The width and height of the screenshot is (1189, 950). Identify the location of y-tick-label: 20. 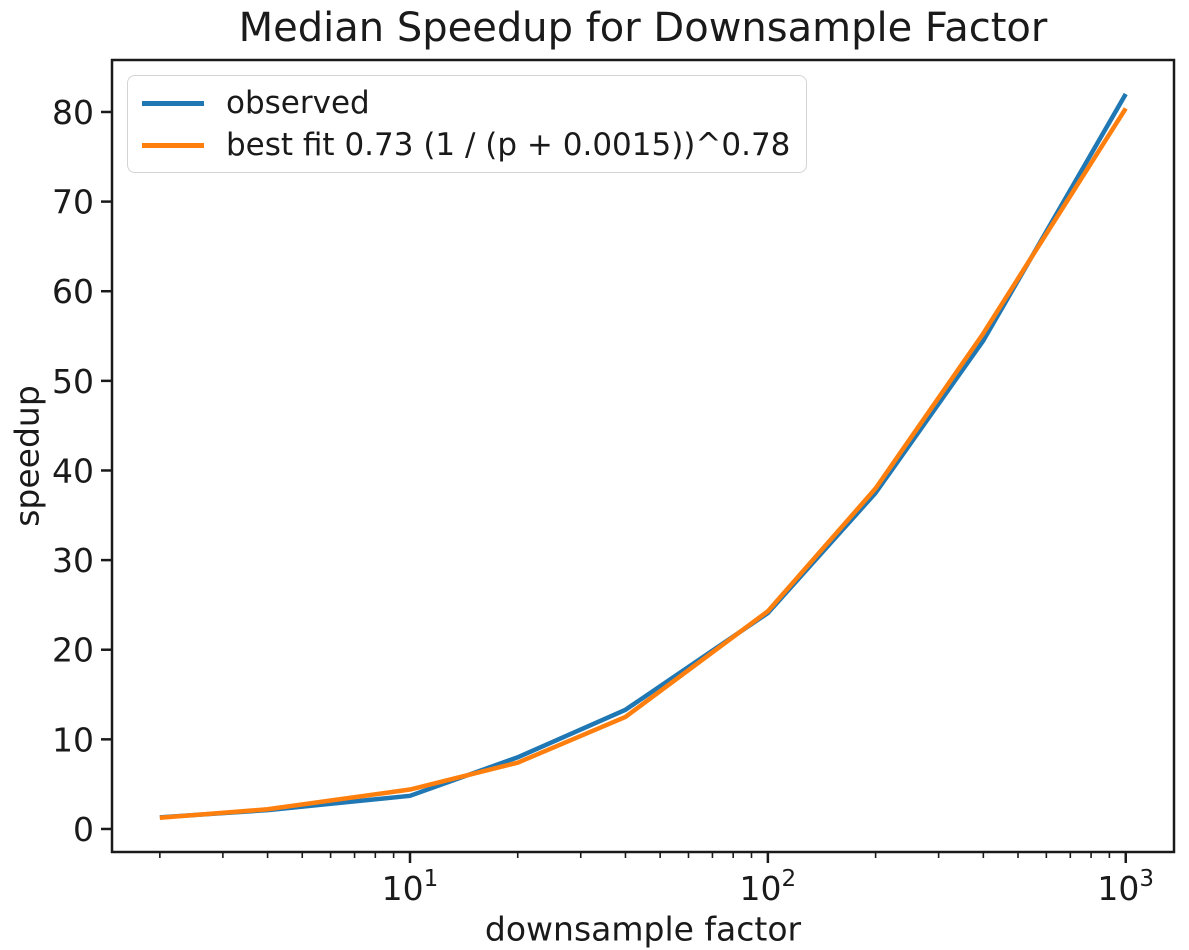
(73, 650).